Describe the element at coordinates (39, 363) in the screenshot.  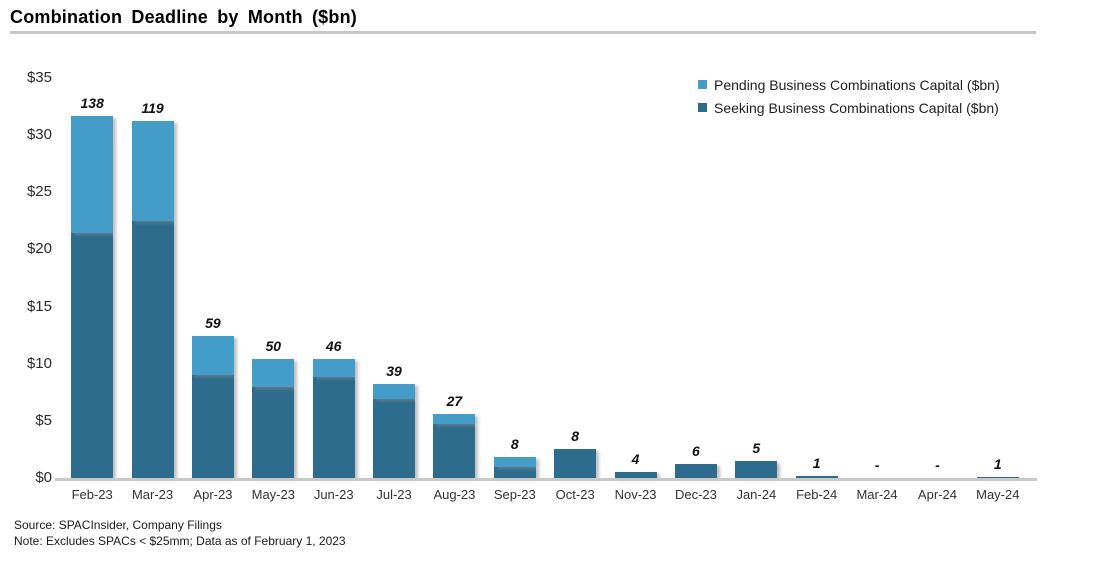
I see `y-axis-tick-label: $10` at that location.